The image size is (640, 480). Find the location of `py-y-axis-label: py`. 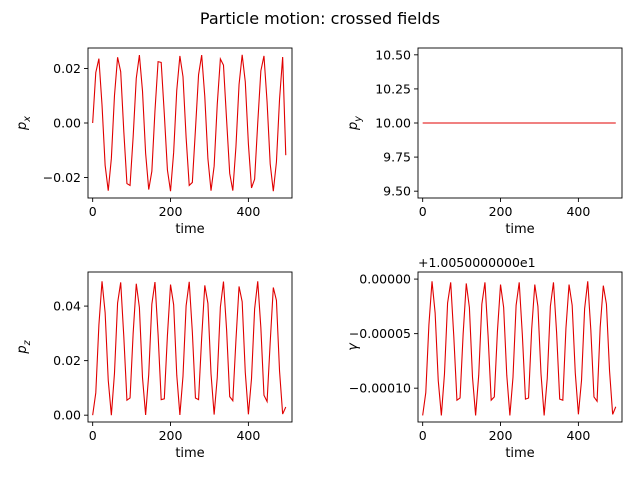

py-y-axis-label: py is located at coordinates (355, 123).